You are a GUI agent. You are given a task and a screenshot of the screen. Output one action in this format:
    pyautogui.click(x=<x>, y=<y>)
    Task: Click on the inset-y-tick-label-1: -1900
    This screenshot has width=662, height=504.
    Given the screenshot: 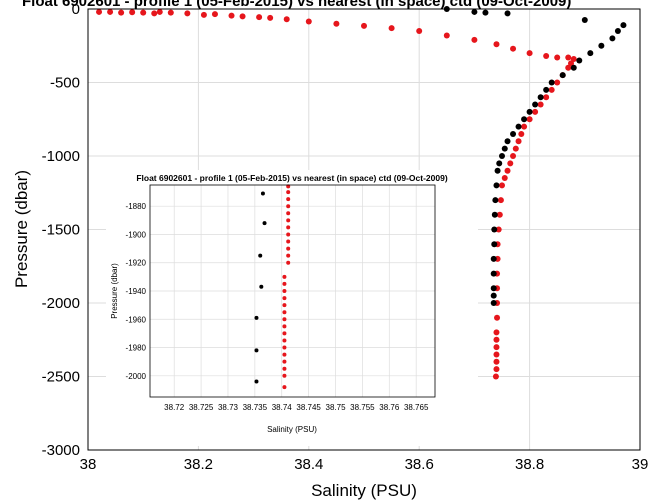 What is the action you would take?
    pyautogui.click(x=136, y=234)
    